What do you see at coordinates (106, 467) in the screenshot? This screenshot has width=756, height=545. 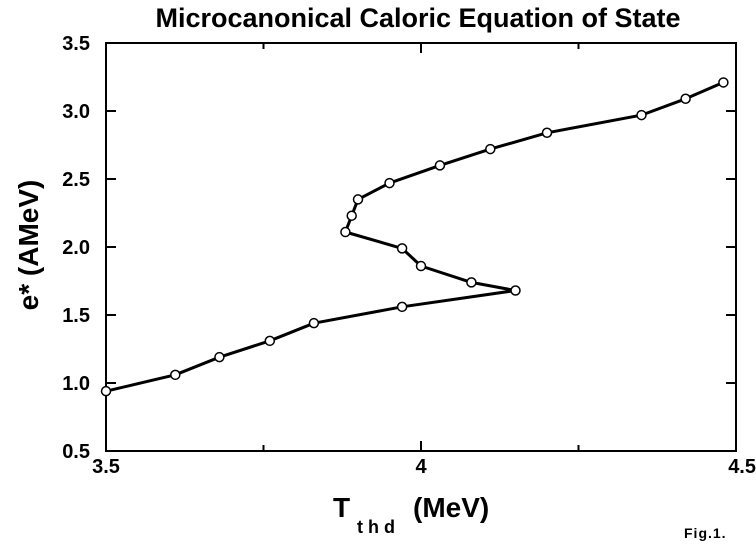 I see `x-tick-label: 3.5` at bounding box center [106, 467].